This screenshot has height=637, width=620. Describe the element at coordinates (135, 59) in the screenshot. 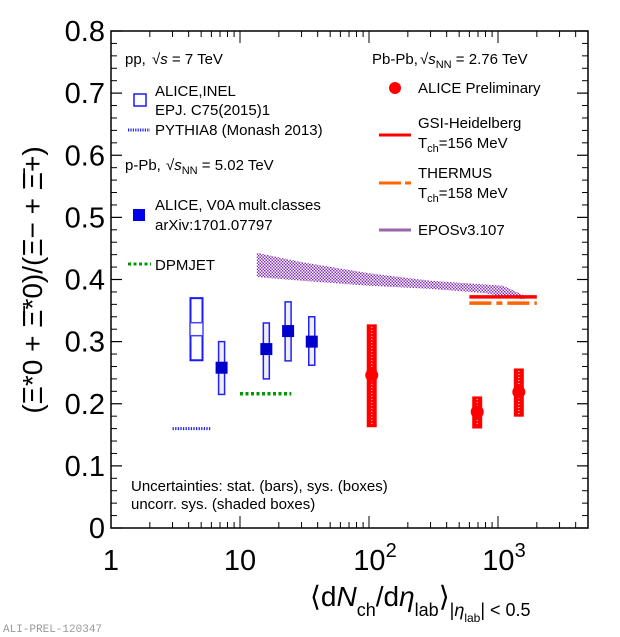

I see `legend-pp-header: pp,` at that location.